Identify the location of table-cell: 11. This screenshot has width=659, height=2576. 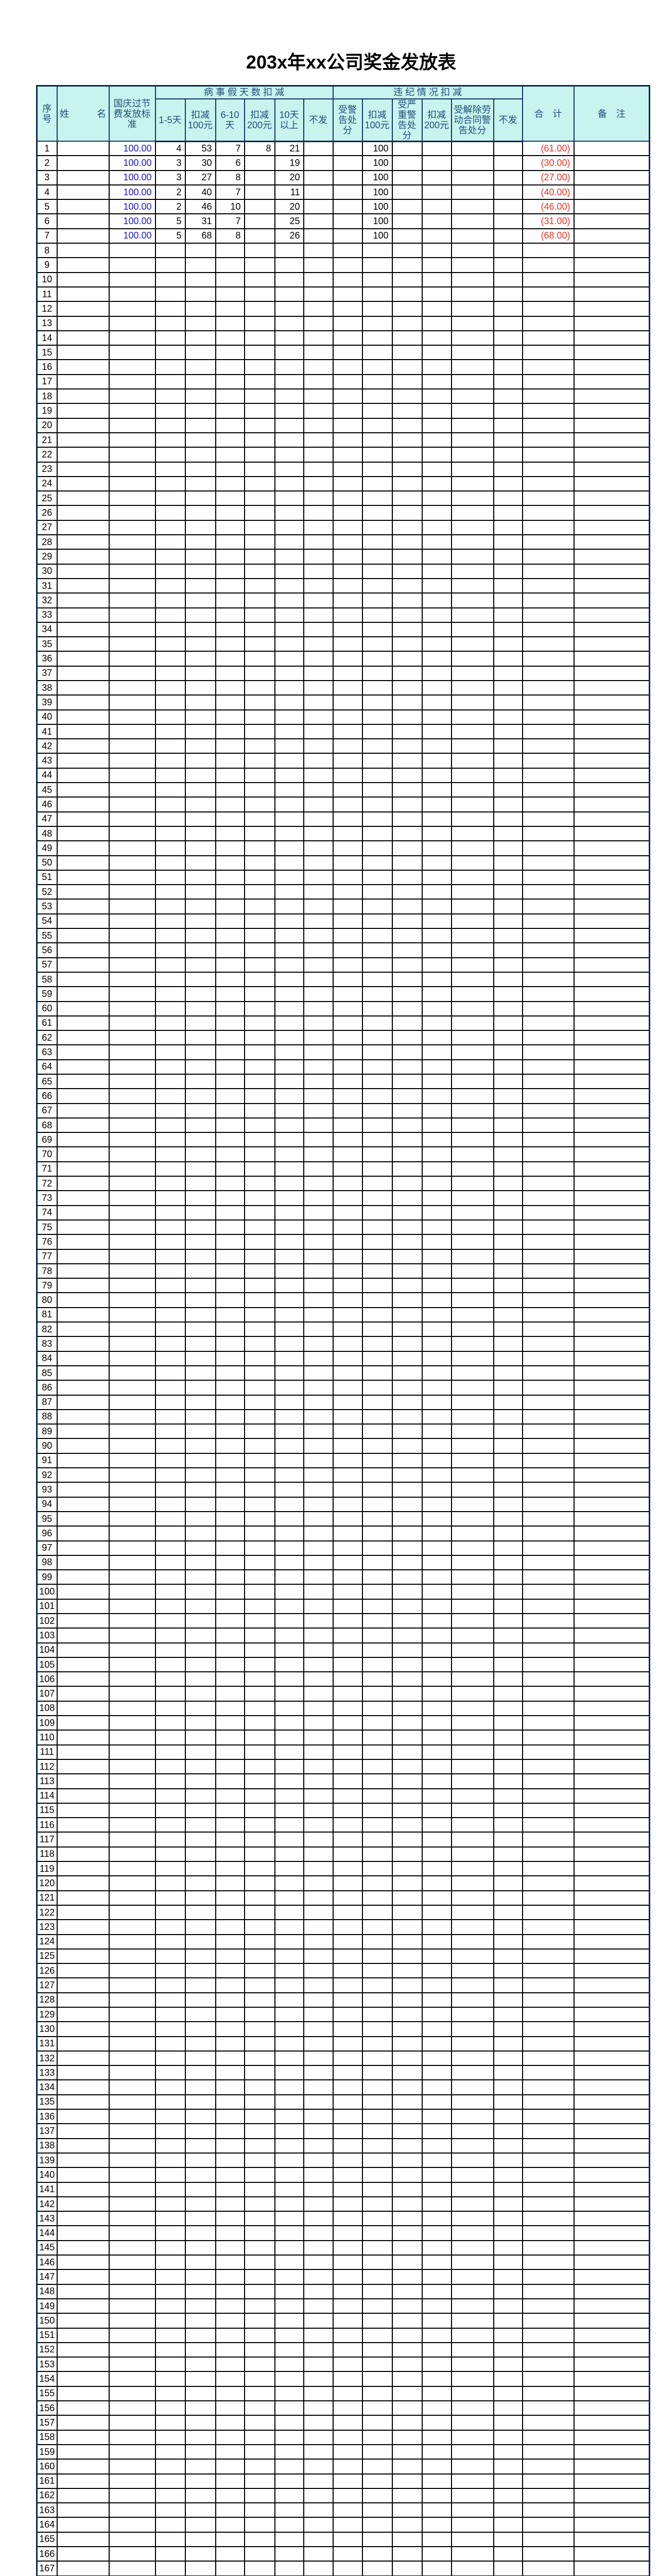
(289, 192).